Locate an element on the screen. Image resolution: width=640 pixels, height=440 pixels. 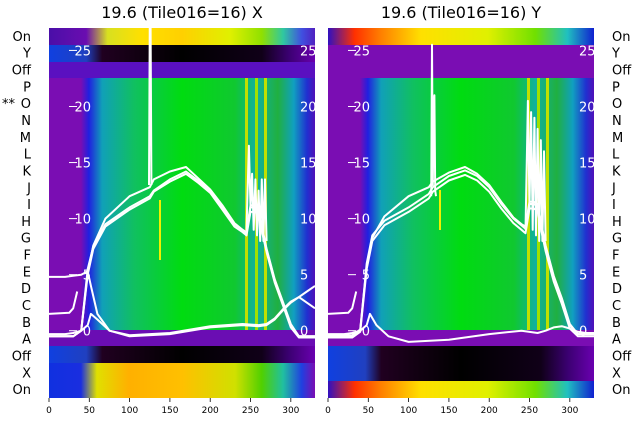
overlay-y-tick-label-right: 15 is located at coordinates (308, 164).